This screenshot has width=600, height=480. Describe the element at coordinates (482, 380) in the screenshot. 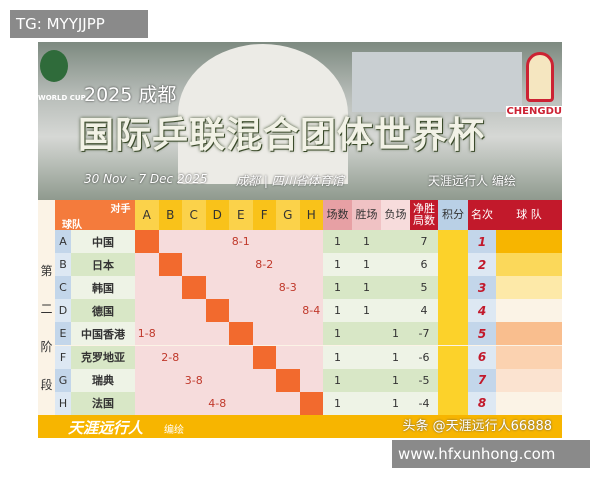

I see `rank-cell: 7` at that location.